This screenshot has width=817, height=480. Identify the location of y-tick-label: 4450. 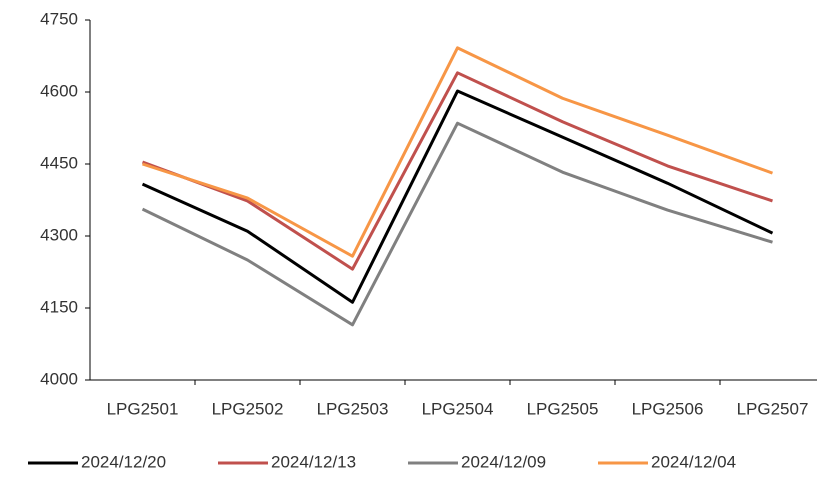
(59, 162).